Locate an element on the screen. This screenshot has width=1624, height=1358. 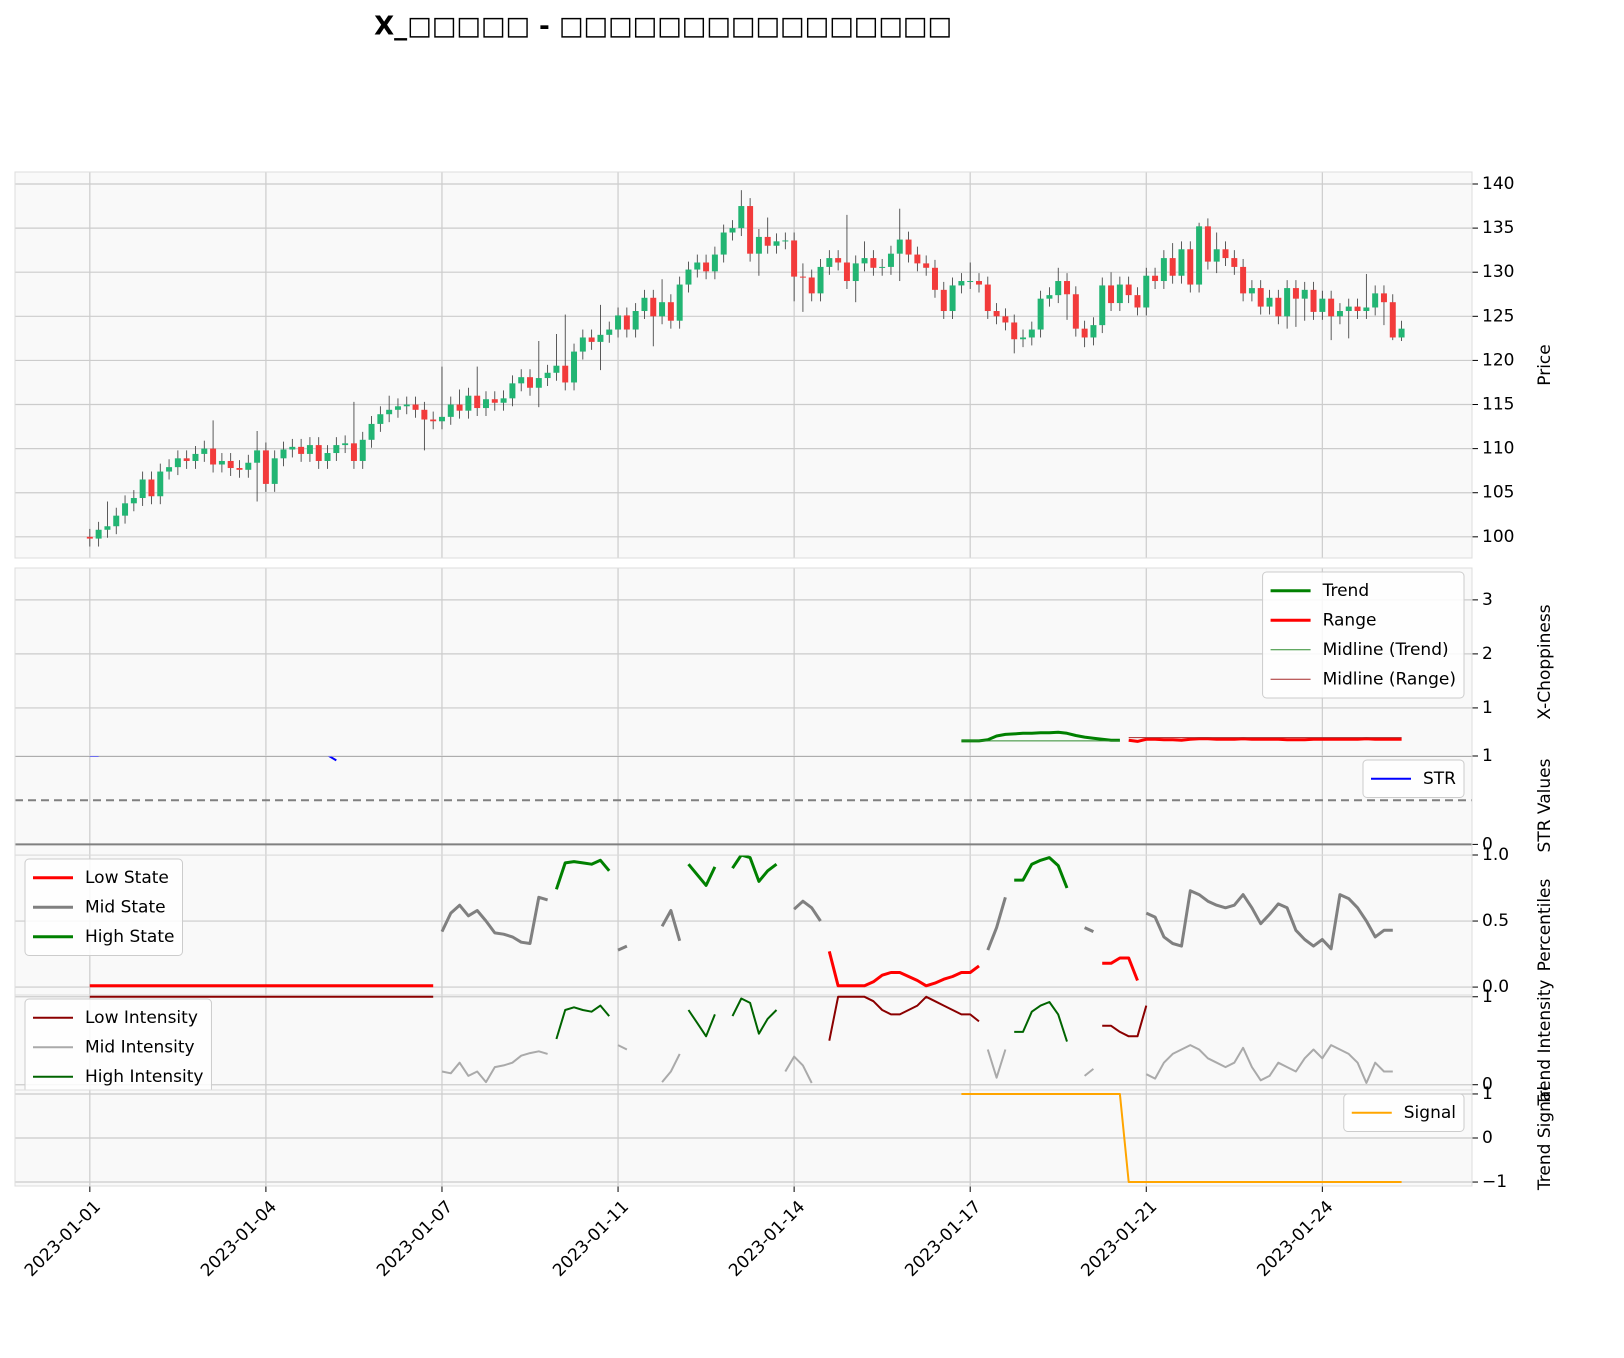
legend-label: Range is located at coordinates (1350, 620).